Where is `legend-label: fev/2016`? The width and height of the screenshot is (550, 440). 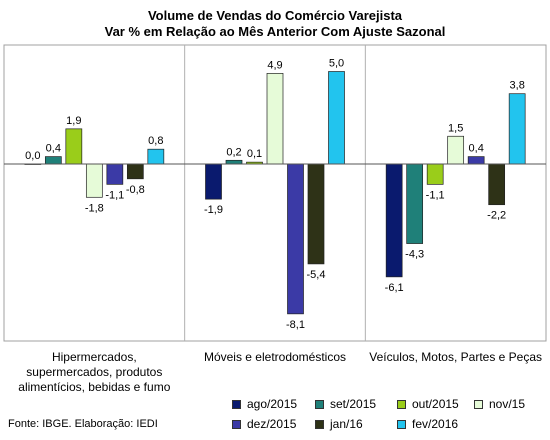 legend-label: fev/2016 is located at coordinates (435, 424).